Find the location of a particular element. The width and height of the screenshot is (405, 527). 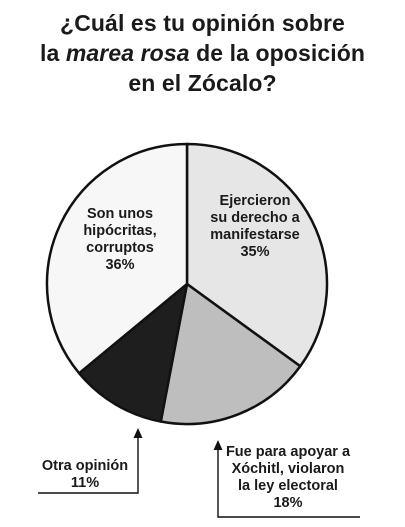

title-line-1: ¿Cuál es tu opinión sobre is located at coordinates (202, 23).